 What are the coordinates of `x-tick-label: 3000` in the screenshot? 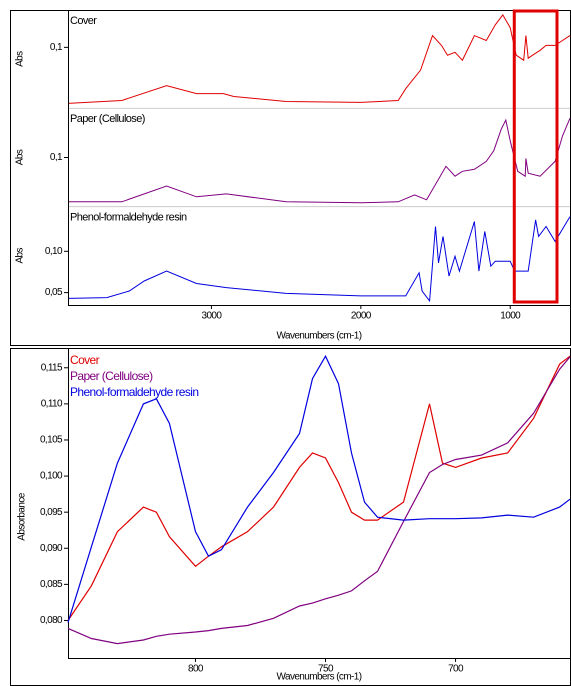 It's located at (211, 316).